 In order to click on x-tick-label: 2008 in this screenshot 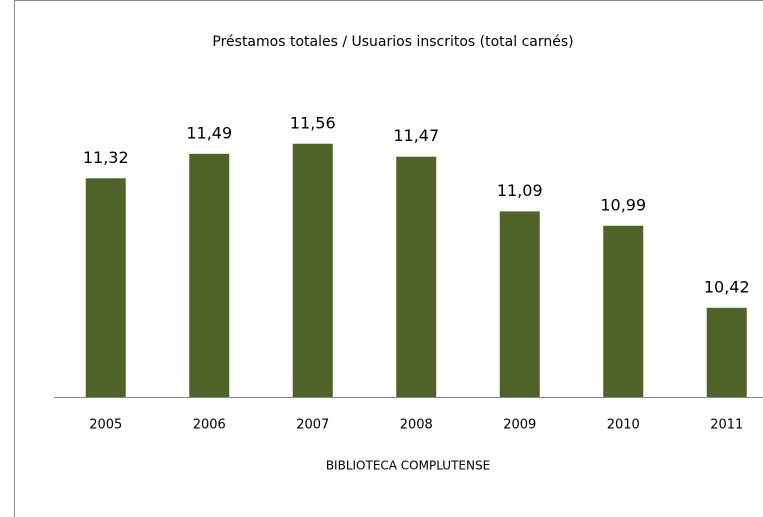, I will do `click(416, 425)`.